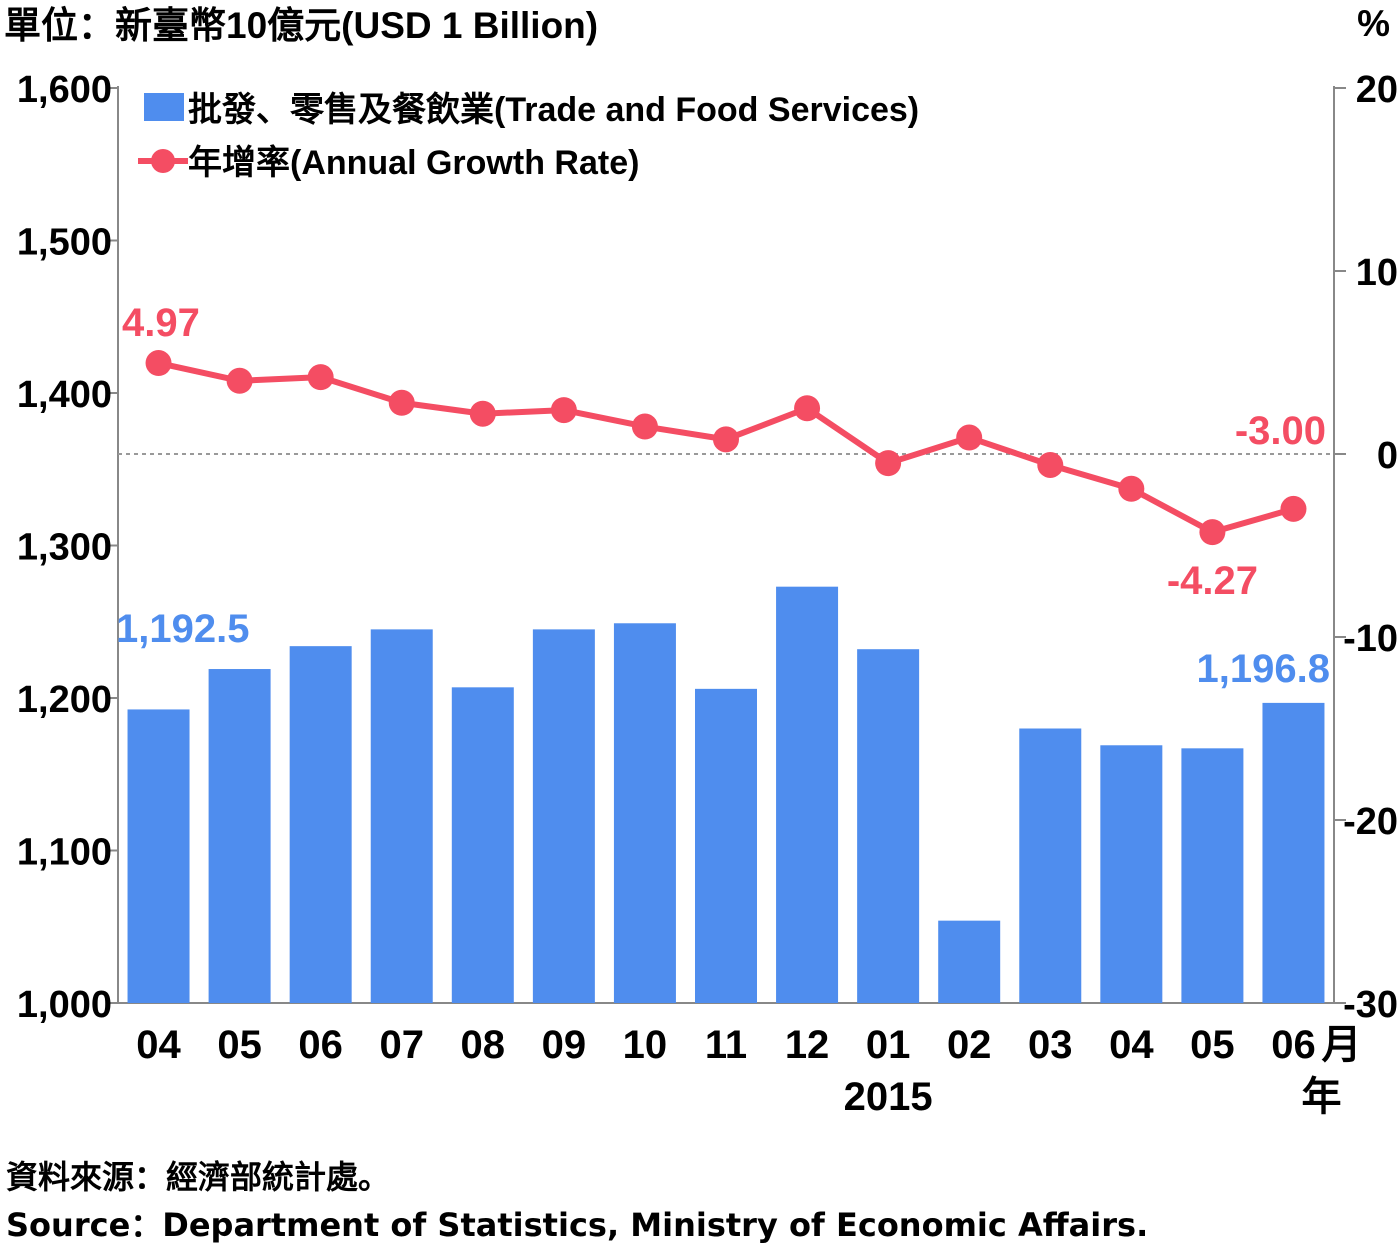 The image size is (1400, 1246). I want to click on legend-line-marker, so click(163, 161).